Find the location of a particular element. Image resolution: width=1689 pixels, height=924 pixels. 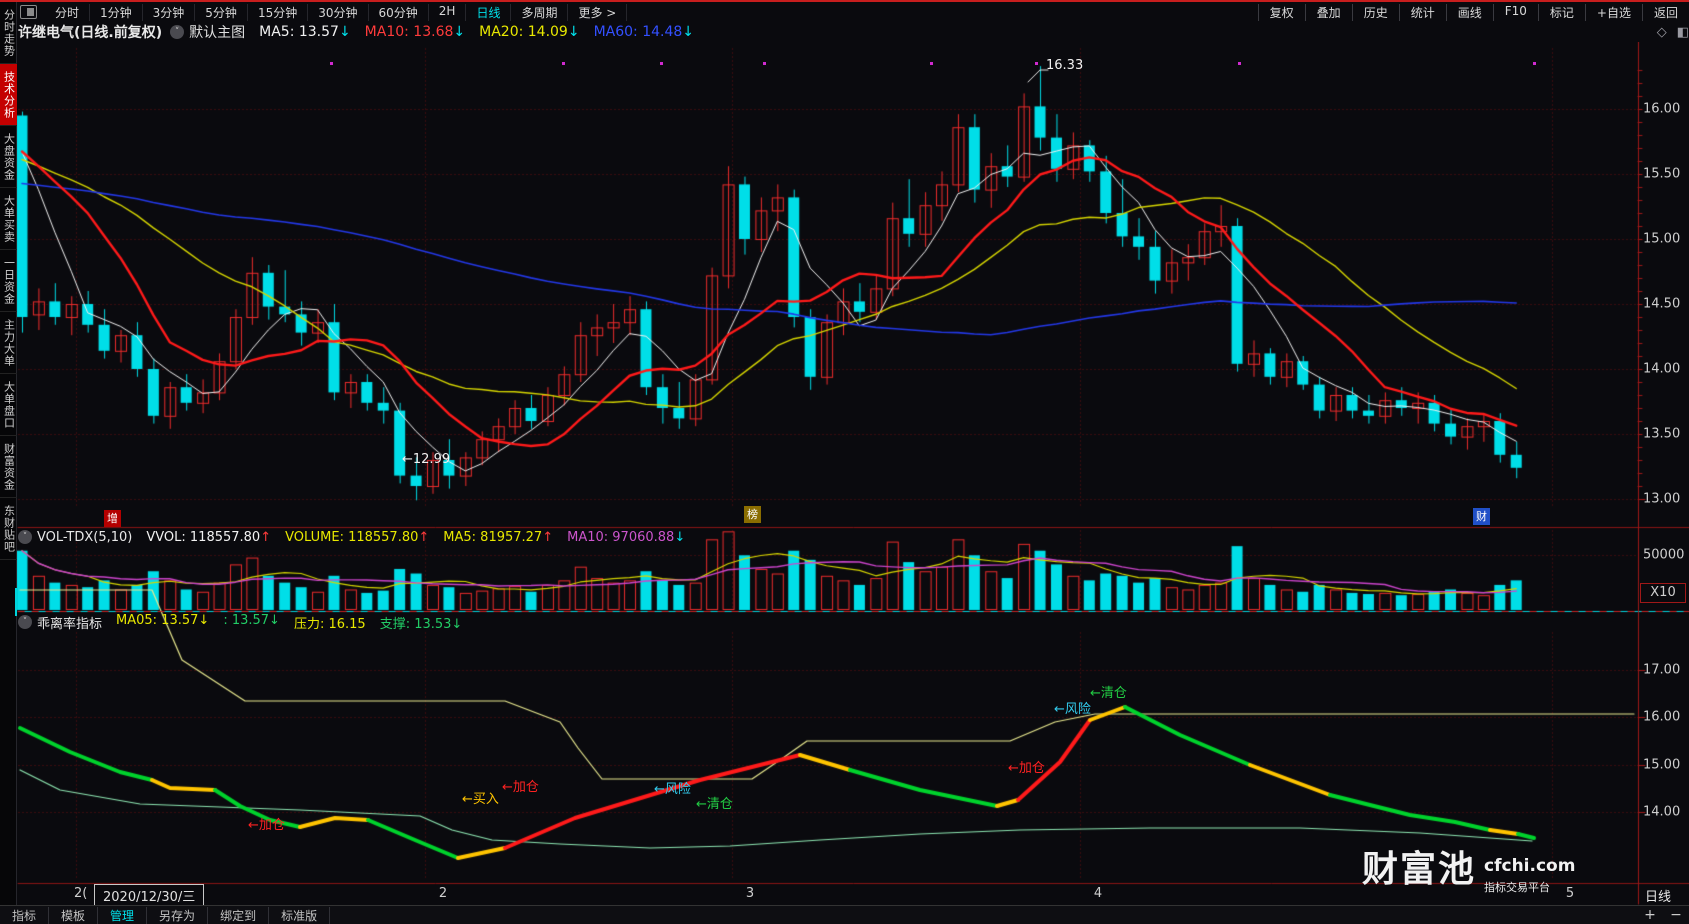

toolbar-button-统计: 统计 is located at coordinates (1422, 12).